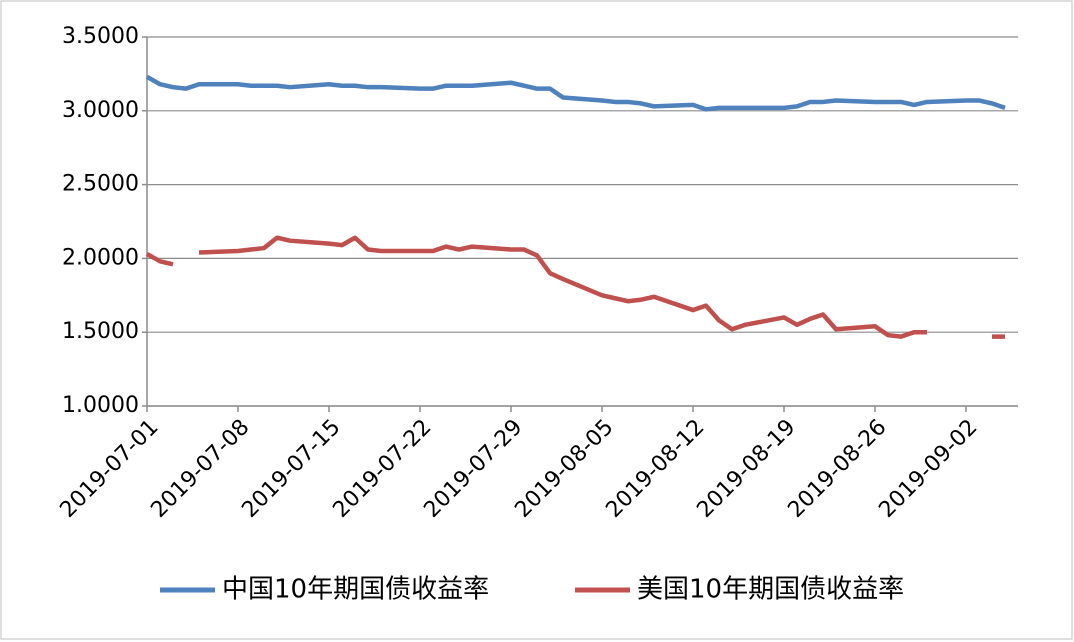 This screenshot has width=1074, height=642. I want to click on y-tick-label: 3.5000, so click(100, 36).